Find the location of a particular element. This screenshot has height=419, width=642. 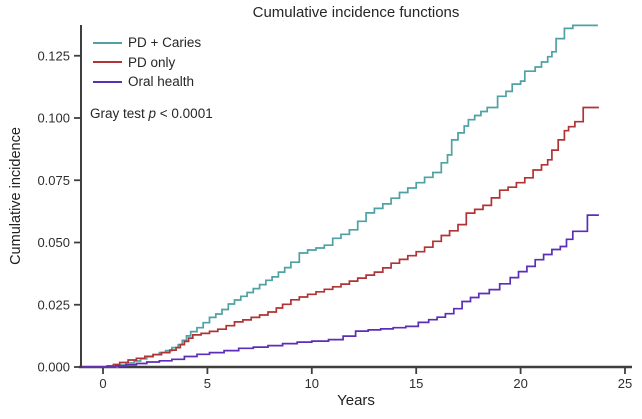

legend-item-pd-only: PD only is located at coordinates (147, 63).